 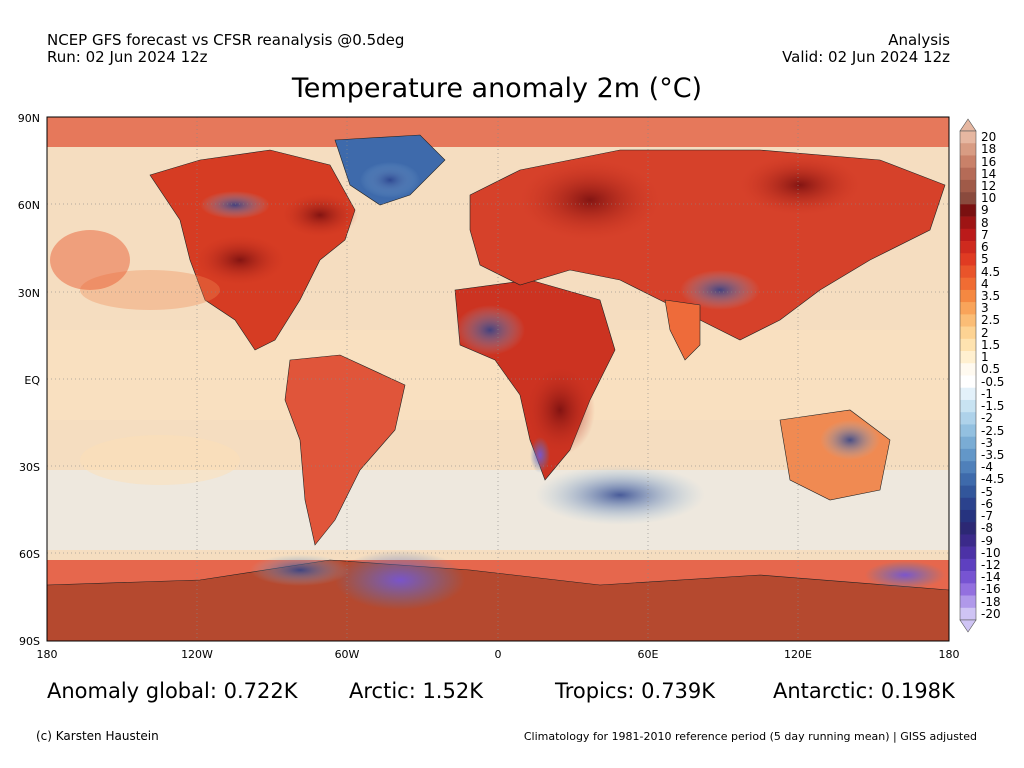 I want to click on colorbar-label: -6, so click(x=987, y=503).